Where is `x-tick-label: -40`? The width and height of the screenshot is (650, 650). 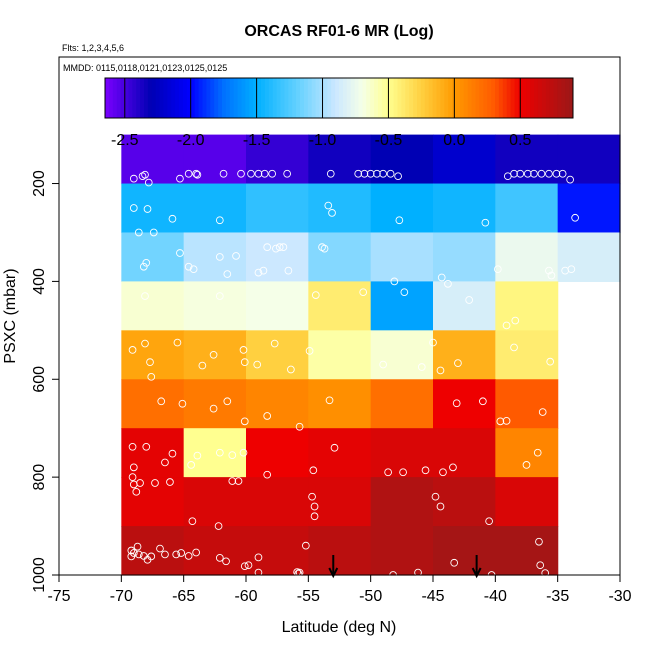 x-tick-label: -40 is located at coordinates (495, 596).